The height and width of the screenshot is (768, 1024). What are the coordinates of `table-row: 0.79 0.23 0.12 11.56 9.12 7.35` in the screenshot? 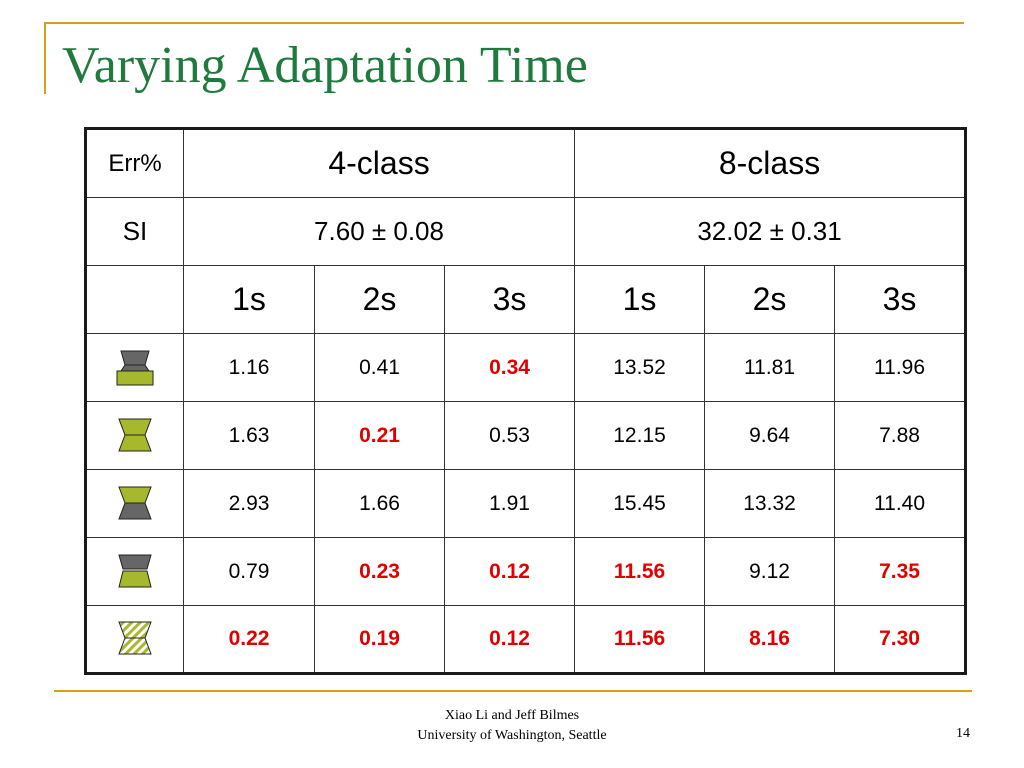 It's located at (526, 571).